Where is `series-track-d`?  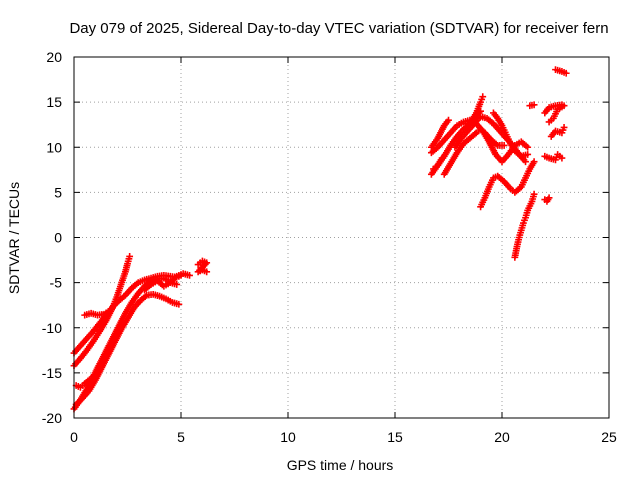 series-track-d is located at coordinates (127, 349).